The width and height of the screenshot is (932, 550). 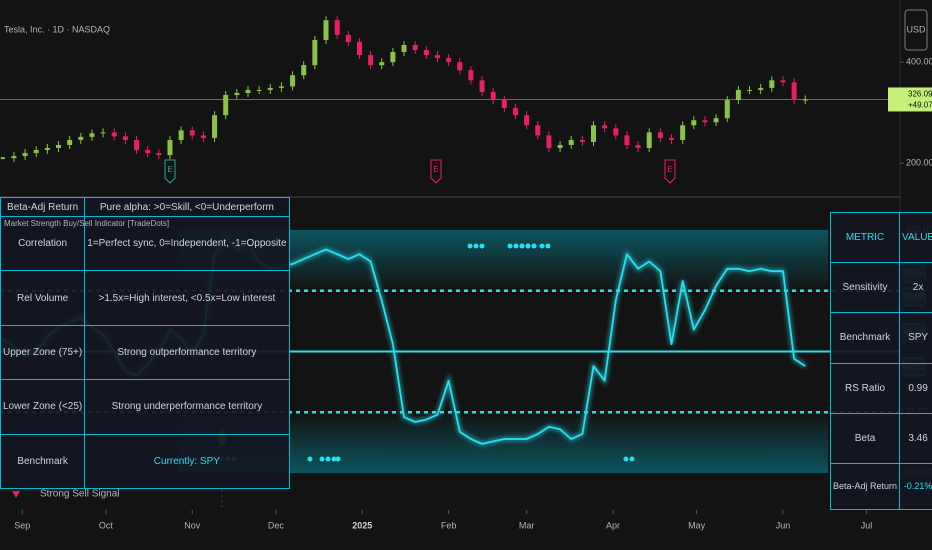 I want to click on table-row: Benchmark SPY, so click(x=880, y=338).